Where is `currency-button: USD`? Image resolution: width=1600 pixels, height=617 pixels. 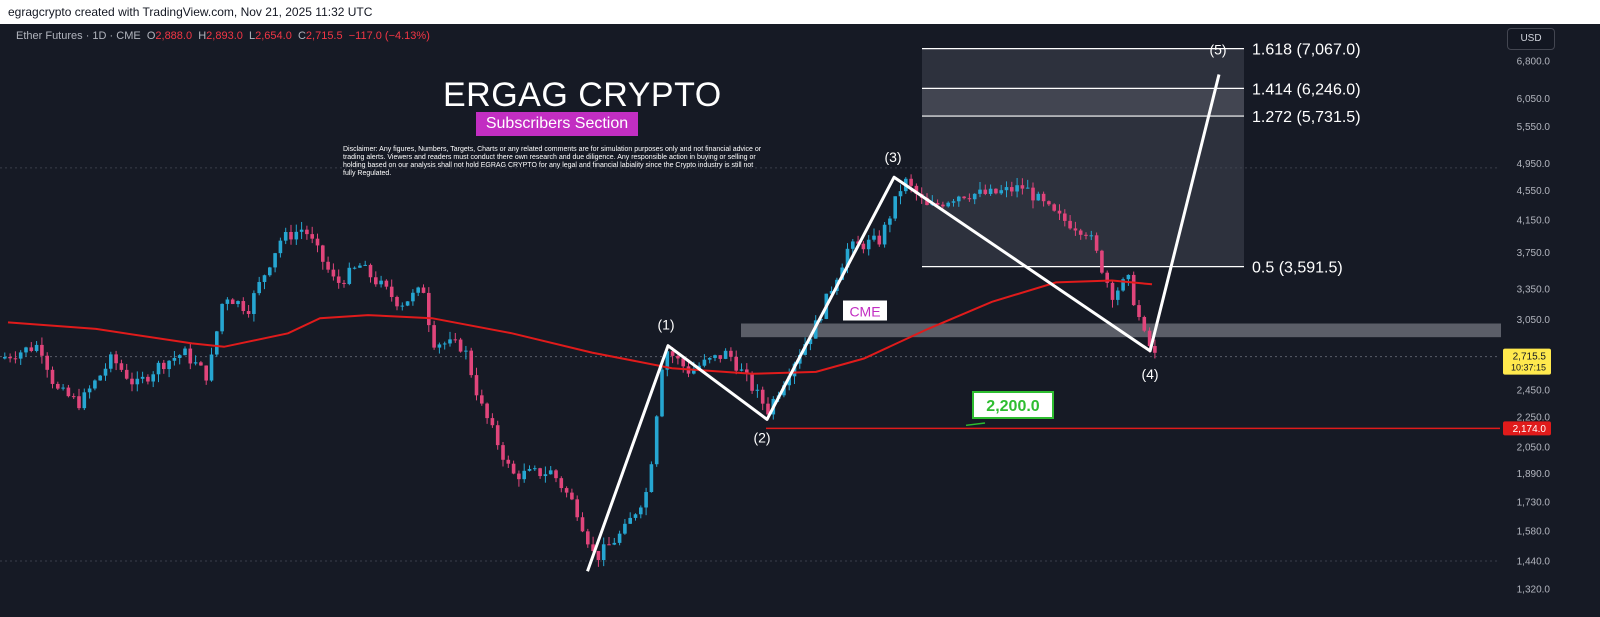 currency-button: USD is located at coordinates (1531, 39).